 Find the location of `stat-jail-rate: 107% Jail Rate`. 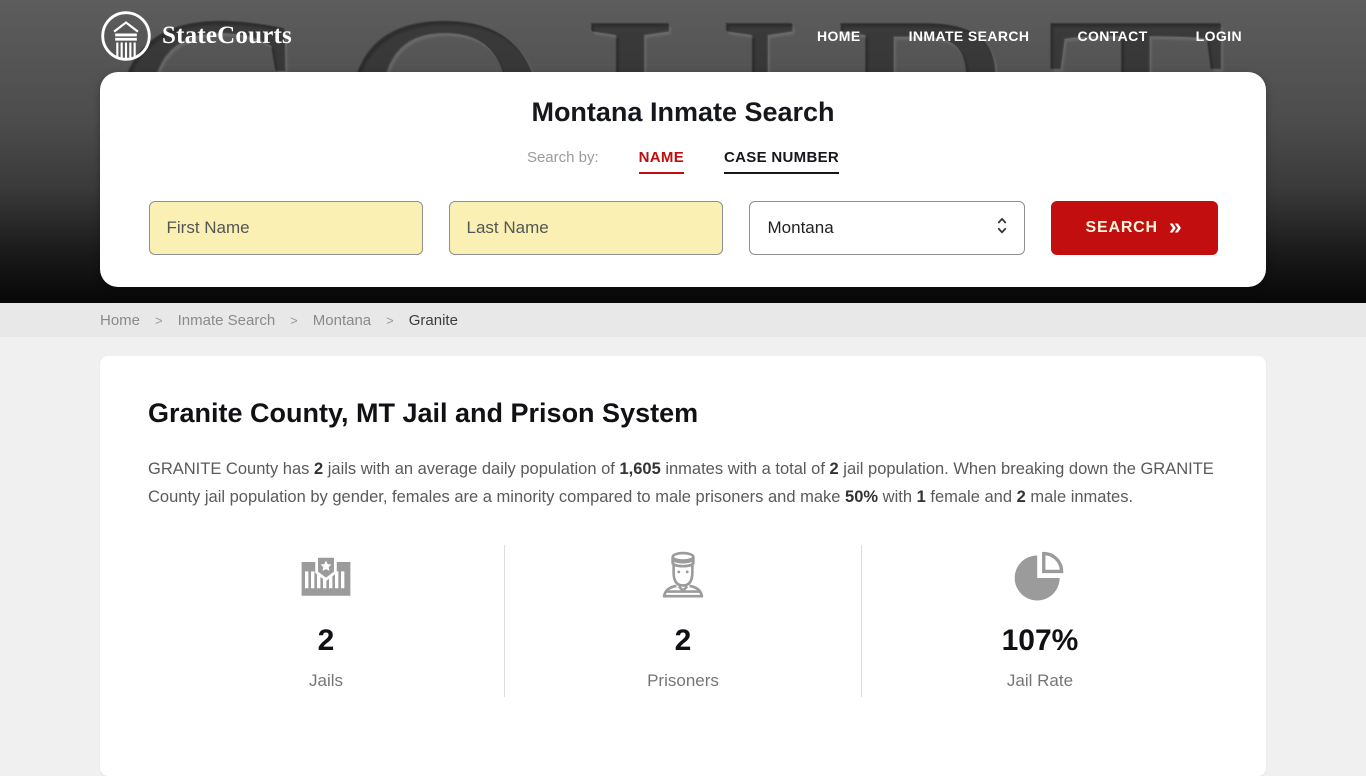

stat-jail-rate: 107% Jail Rate is located at coordinates (1040, 621).